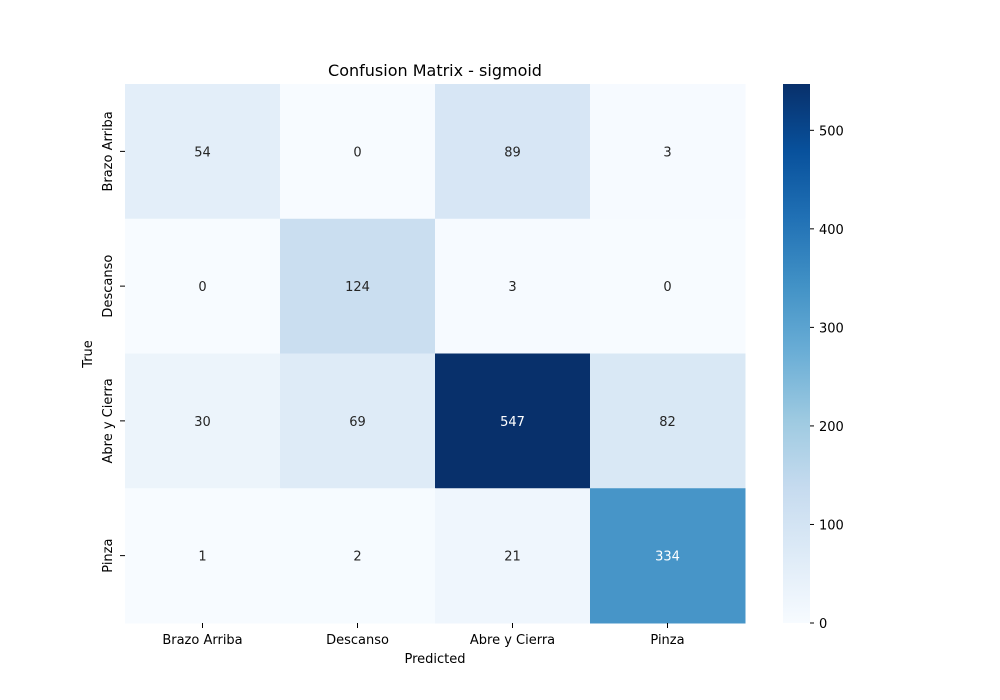 The height and width of the screenshot is (700, 1000). I want to click on cell-value-label: 89, so click(512, 152).